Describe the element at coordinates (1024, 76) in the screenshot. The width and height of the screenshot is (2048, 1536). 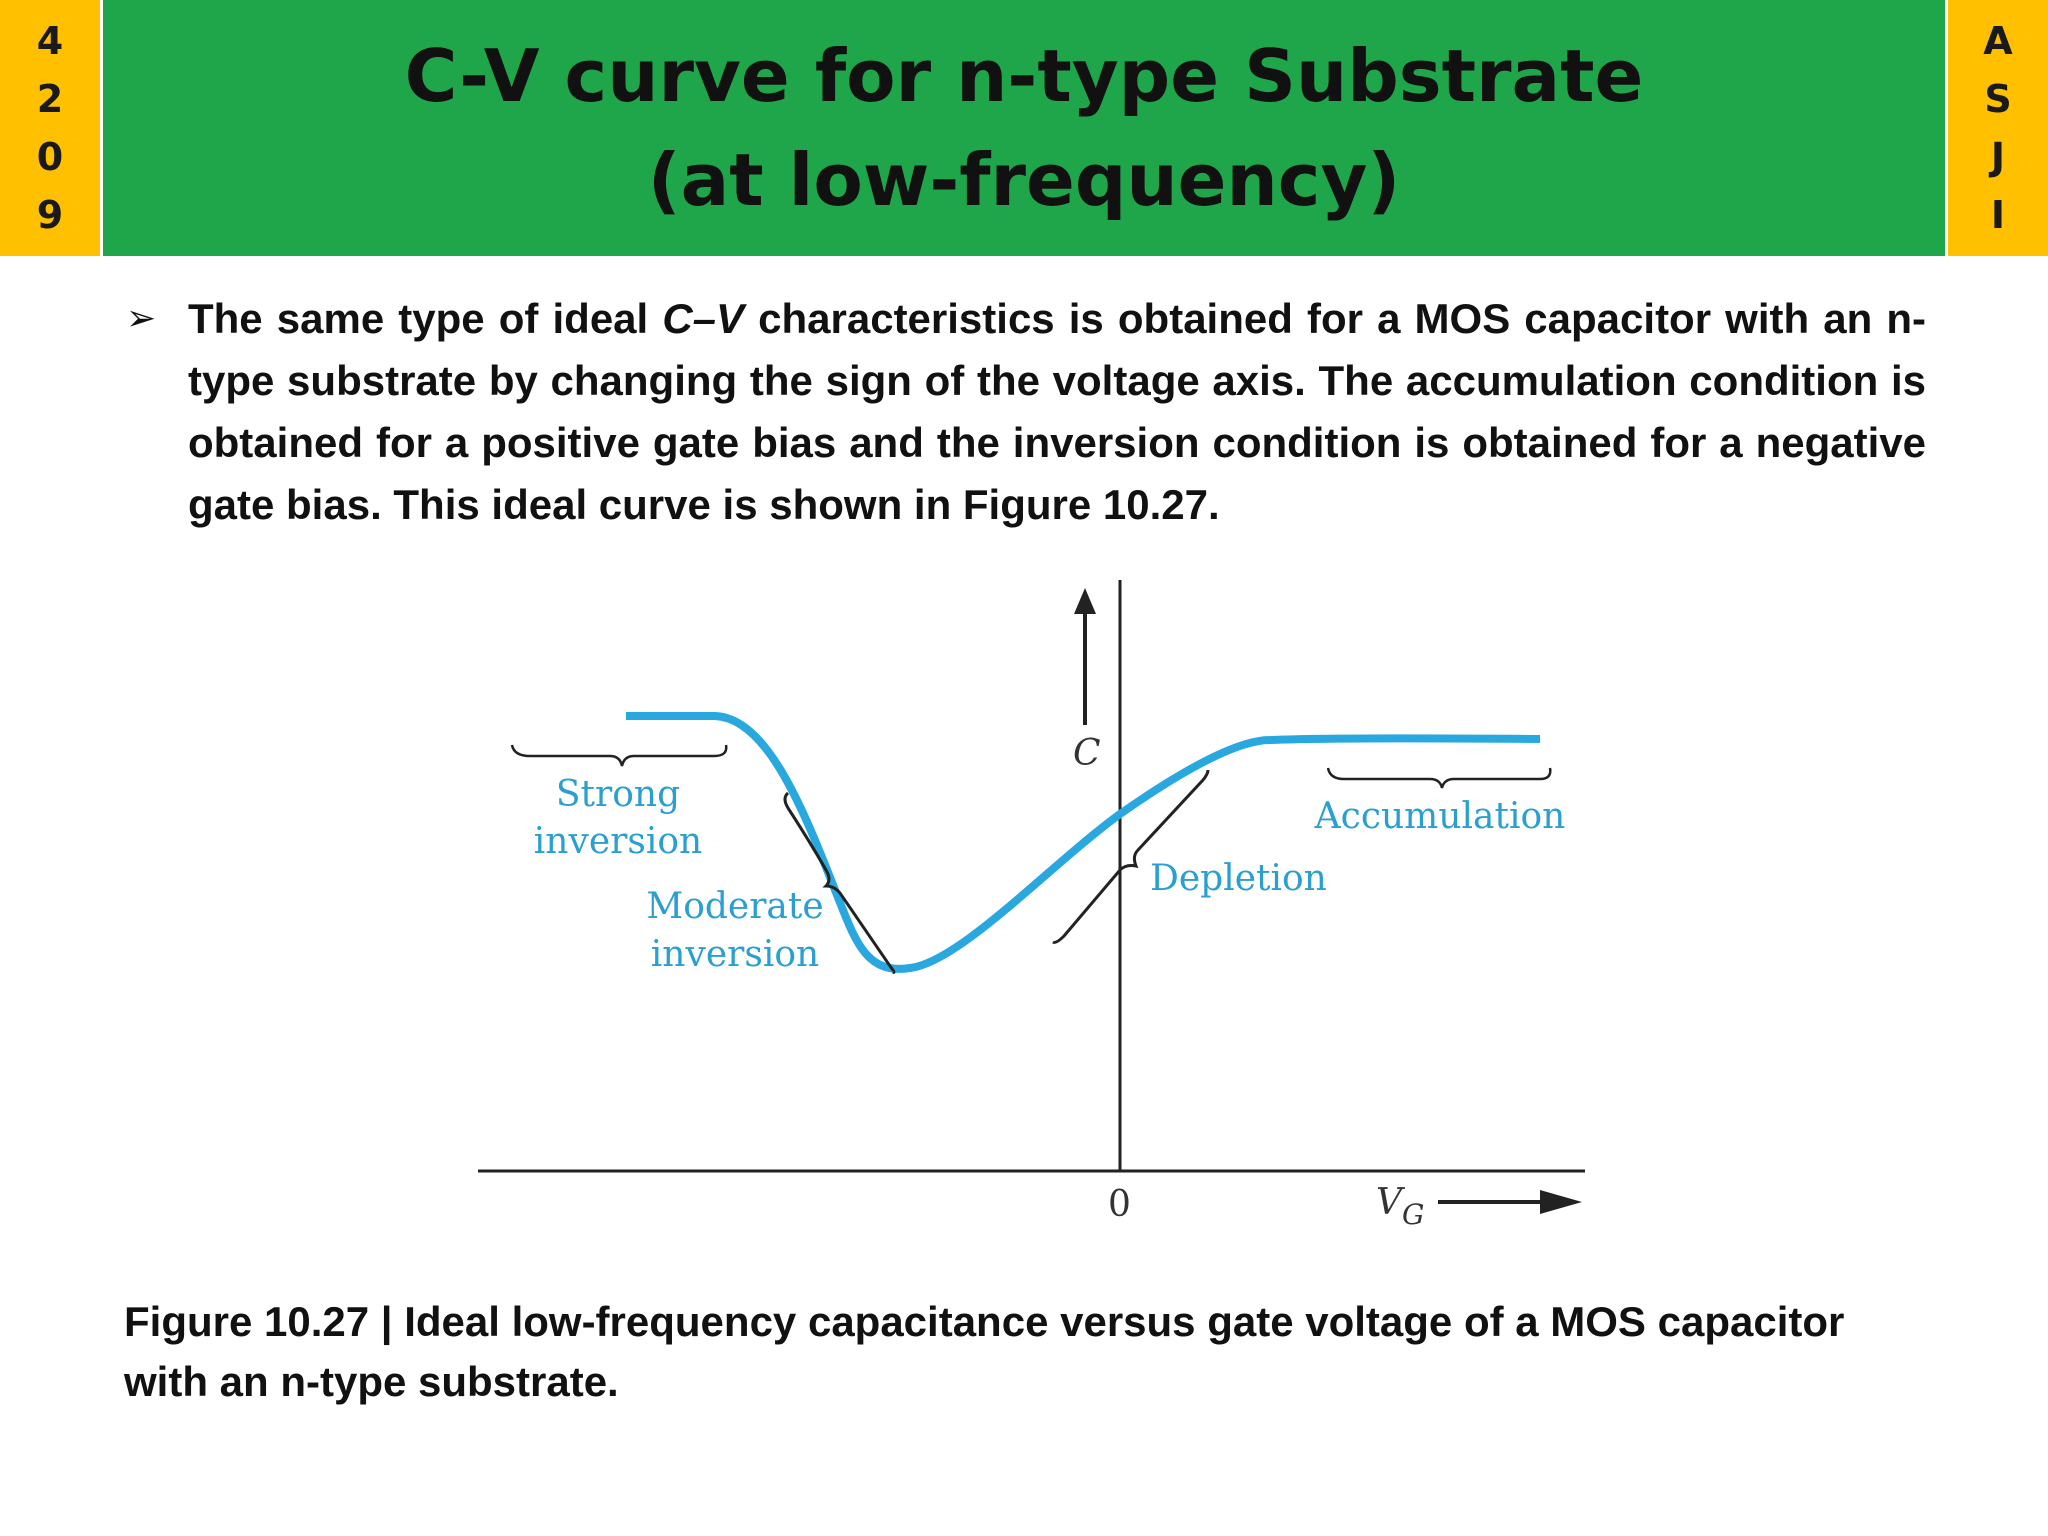
I see `slide-title-line-1: C-V curve for n-type Substrate` at that location.